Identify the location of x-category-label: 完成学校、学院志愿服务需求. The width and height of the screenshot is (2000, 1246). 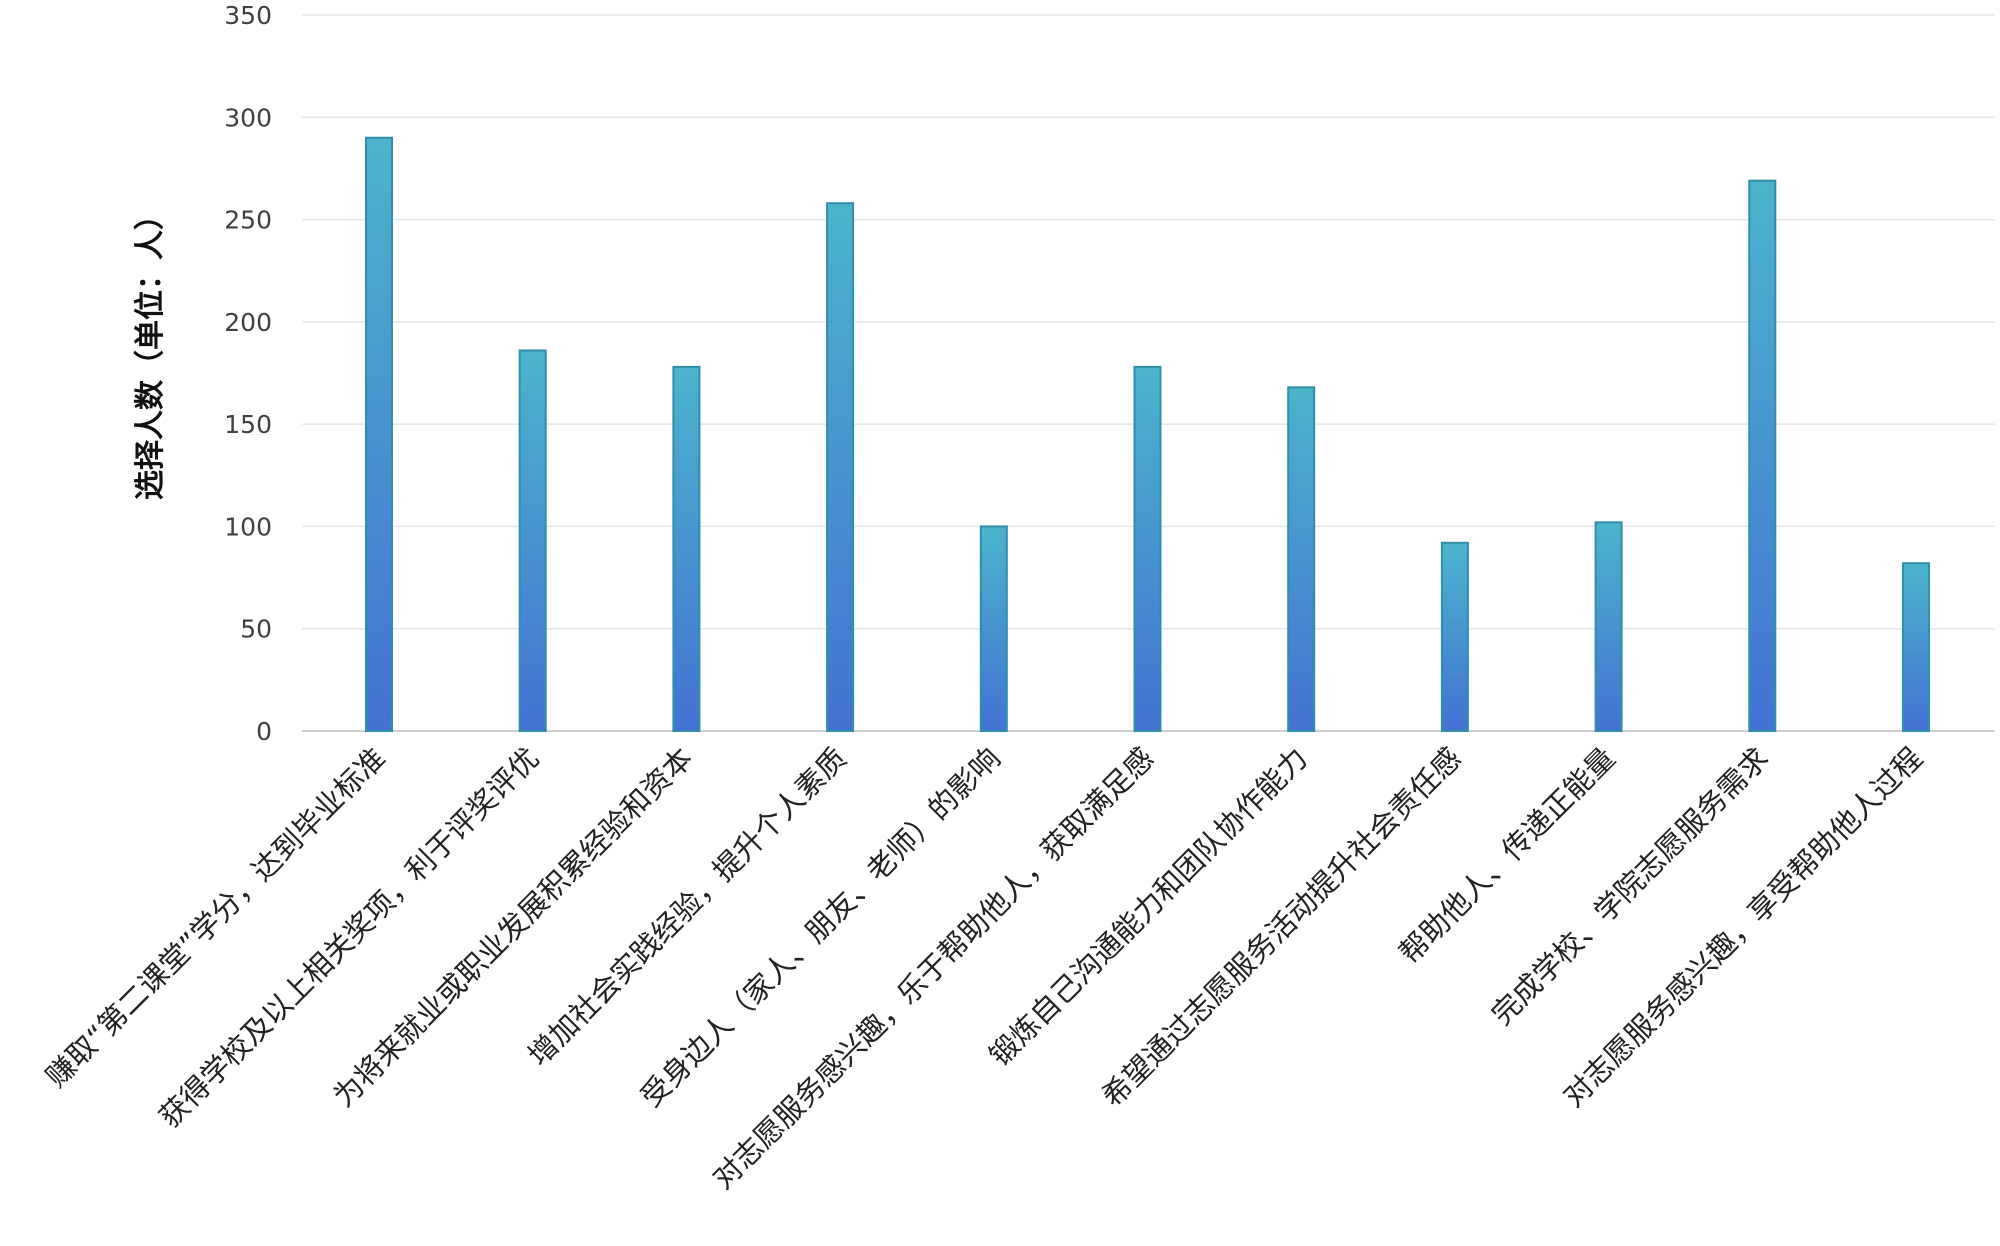
(1630, 886).